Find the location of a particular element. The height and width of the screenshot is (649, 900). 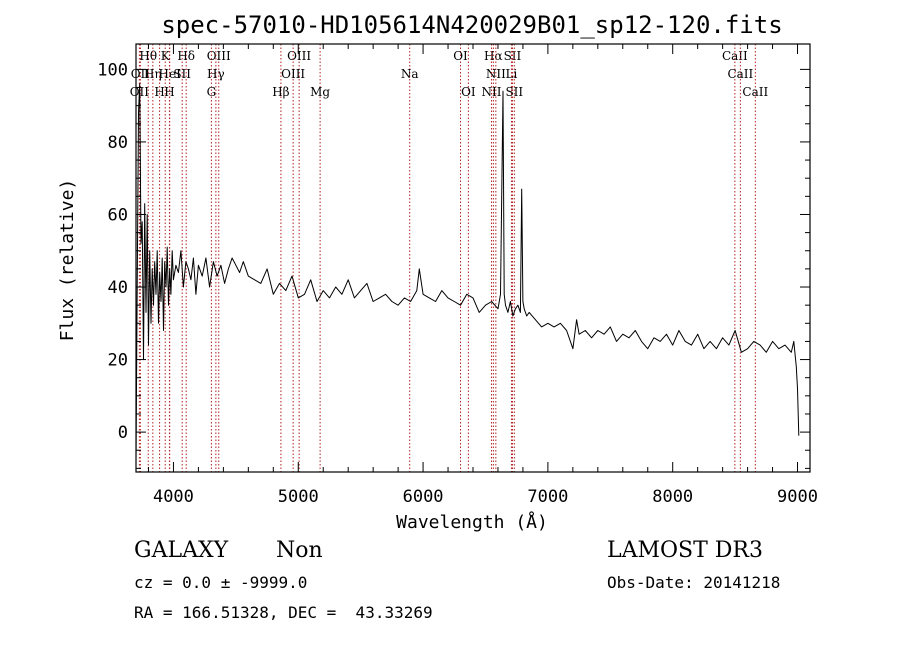

line-marker-label-8: SII is located at coordinates (182, 74).